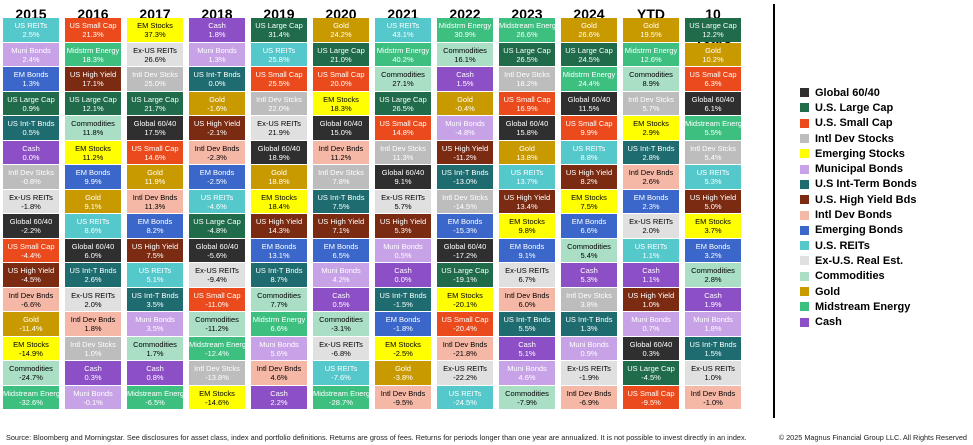 The height and width of the screenshot is (445, 973). Describe the element at coordinates (155, 103) in the screenshot. I see `return-cell: US Large Cap 21.7%` at that location.